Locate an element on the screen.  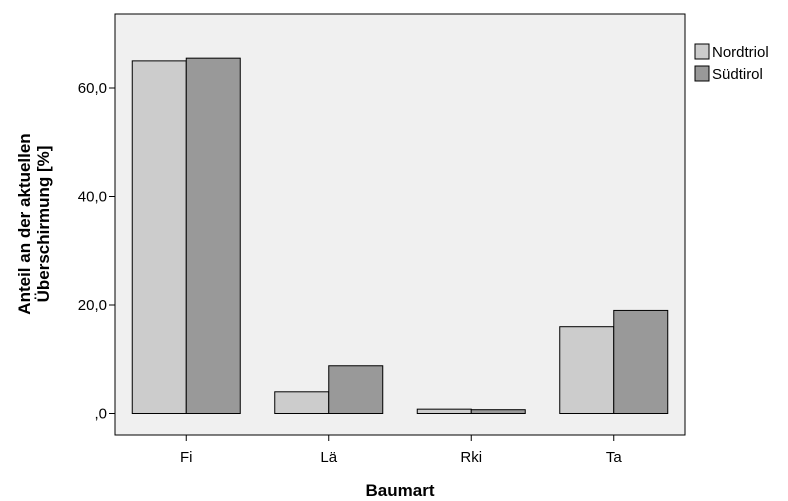
legend: Nordtriol Südtirol is located at coordinates (731, 63).